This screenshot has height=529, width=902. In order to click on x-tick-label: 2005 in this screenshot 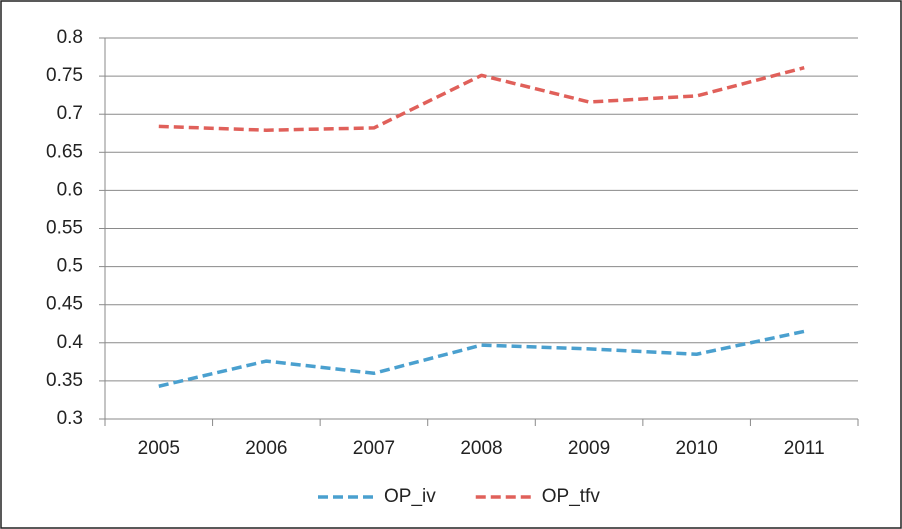, I will do `click(159, 448)`.